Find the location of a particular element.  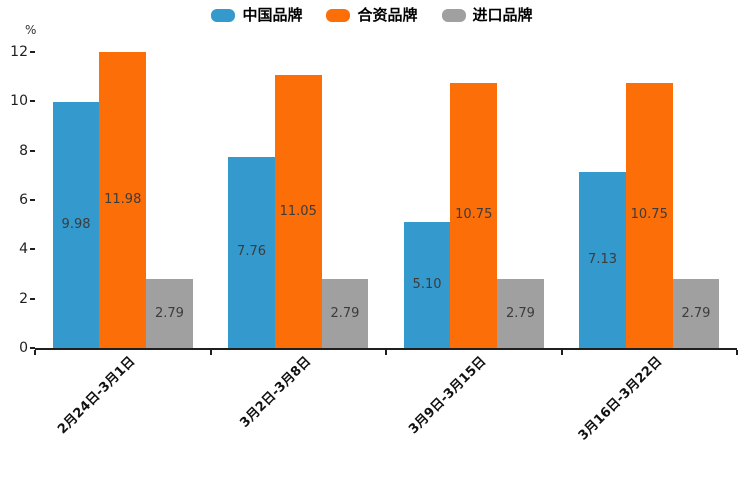

bar-value-label: 7.13 is located at coordinates (602, 260).